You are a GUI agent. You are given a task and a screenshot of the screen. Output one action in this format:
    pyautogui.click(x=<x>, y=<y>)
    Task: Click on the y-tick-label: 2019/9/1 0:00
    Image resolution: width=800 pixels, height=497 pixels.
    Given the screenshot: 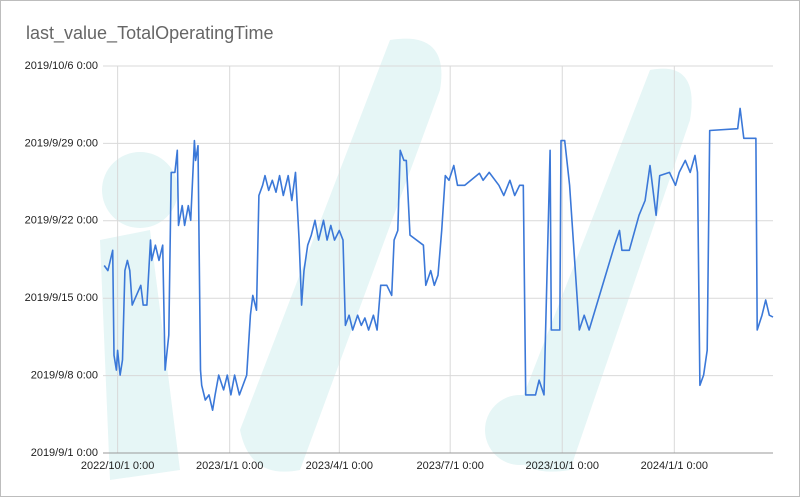 What is the action you would take?
    pyautogui.click(x=64, y=453)
    